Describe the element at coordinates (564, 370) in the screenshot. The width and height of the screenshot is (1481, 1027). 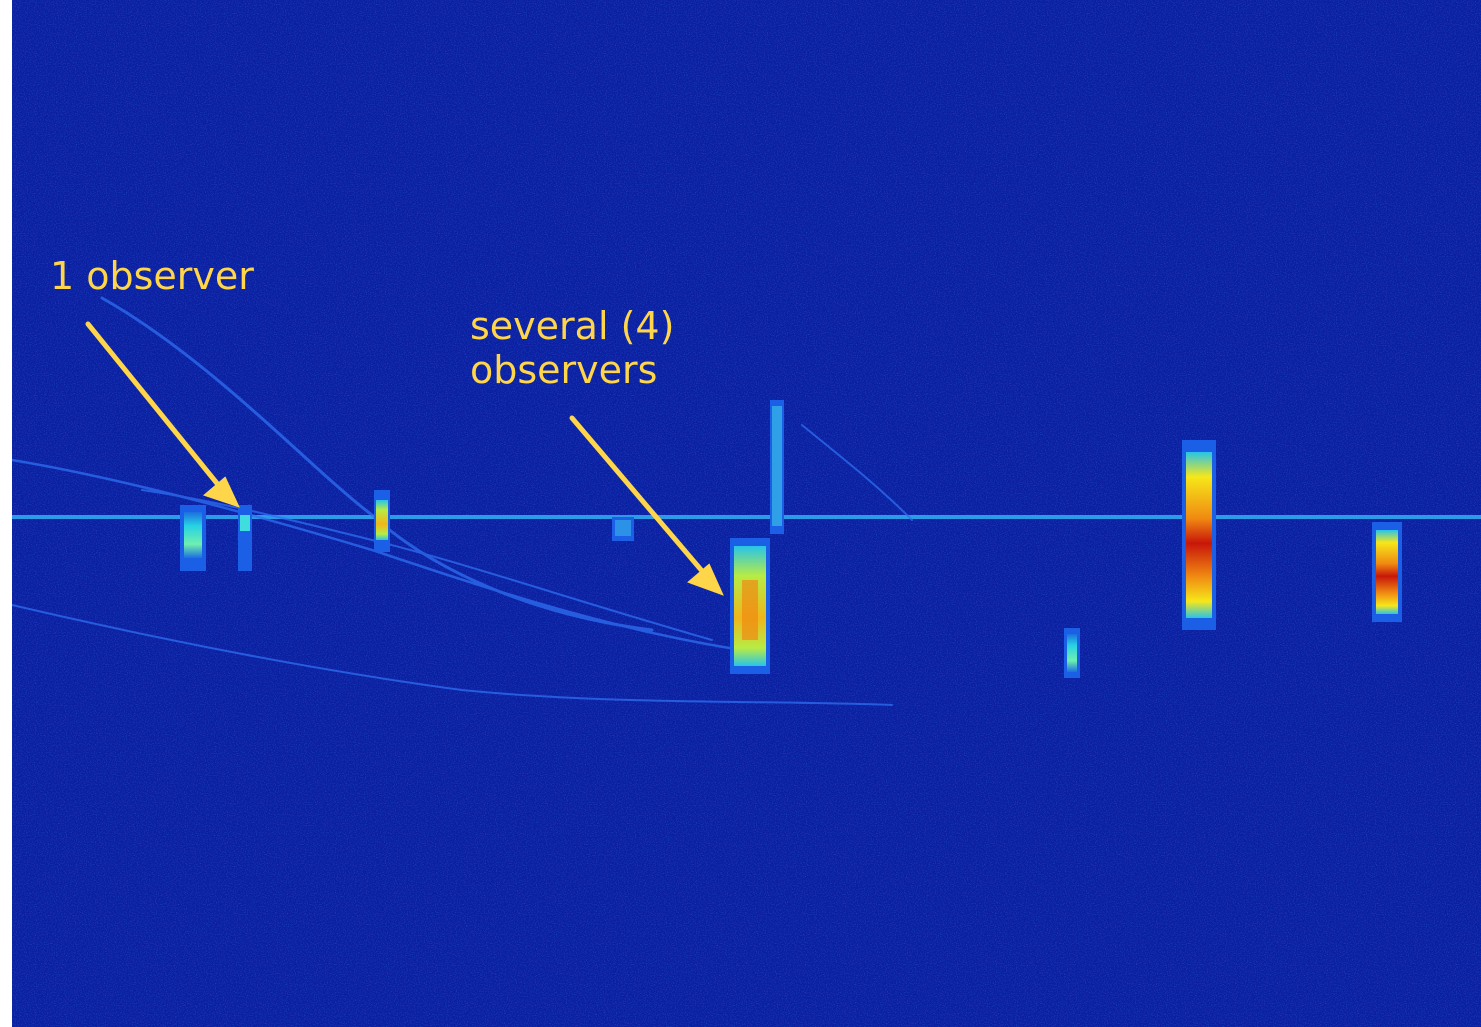
I see `annotation-several-line2: observers` at that location.